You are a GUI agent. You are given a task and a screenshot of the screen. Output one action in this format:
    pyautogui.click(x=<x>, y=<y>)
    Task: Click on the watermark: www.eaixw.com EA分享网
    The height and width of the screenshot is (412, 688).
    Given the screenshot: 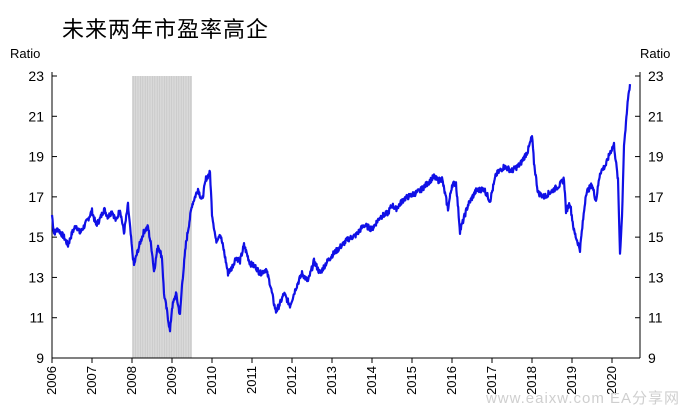 What is the action you would take?
    pyautogui.click(x=582, y=398)
    